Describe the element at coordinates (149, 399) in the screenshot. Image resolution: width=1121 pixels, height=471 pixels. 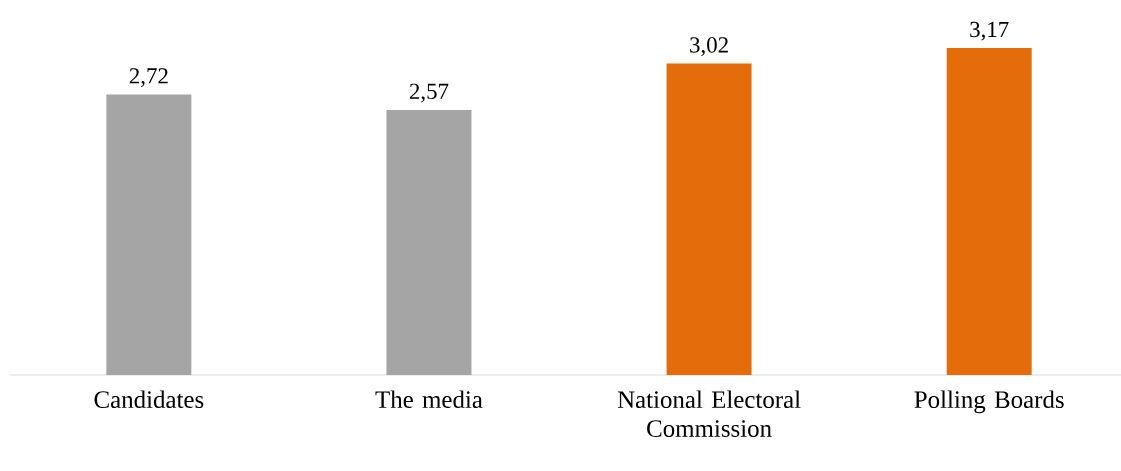
I see `x-tick-label: Candidates` at that location.